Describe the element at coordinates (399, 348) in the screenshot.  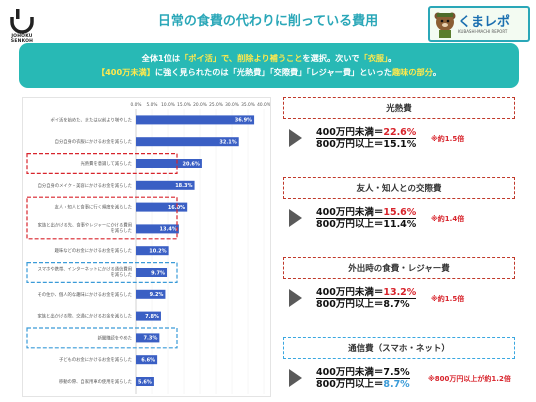
I see `callout-title-box: 通信費（スマホ・ネット）` at that location.